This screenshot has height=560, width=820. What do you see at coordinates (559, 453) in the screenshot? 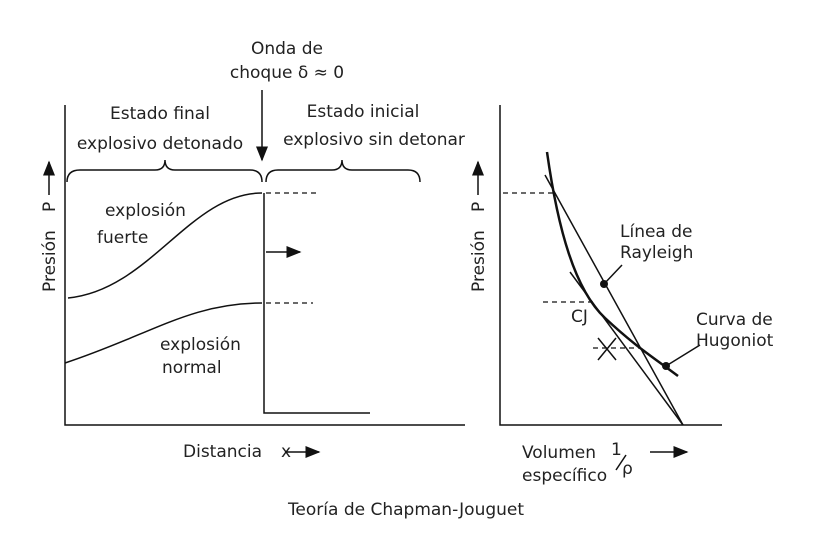
I see `x-label: Volumen` at bounding box center [559, 453].